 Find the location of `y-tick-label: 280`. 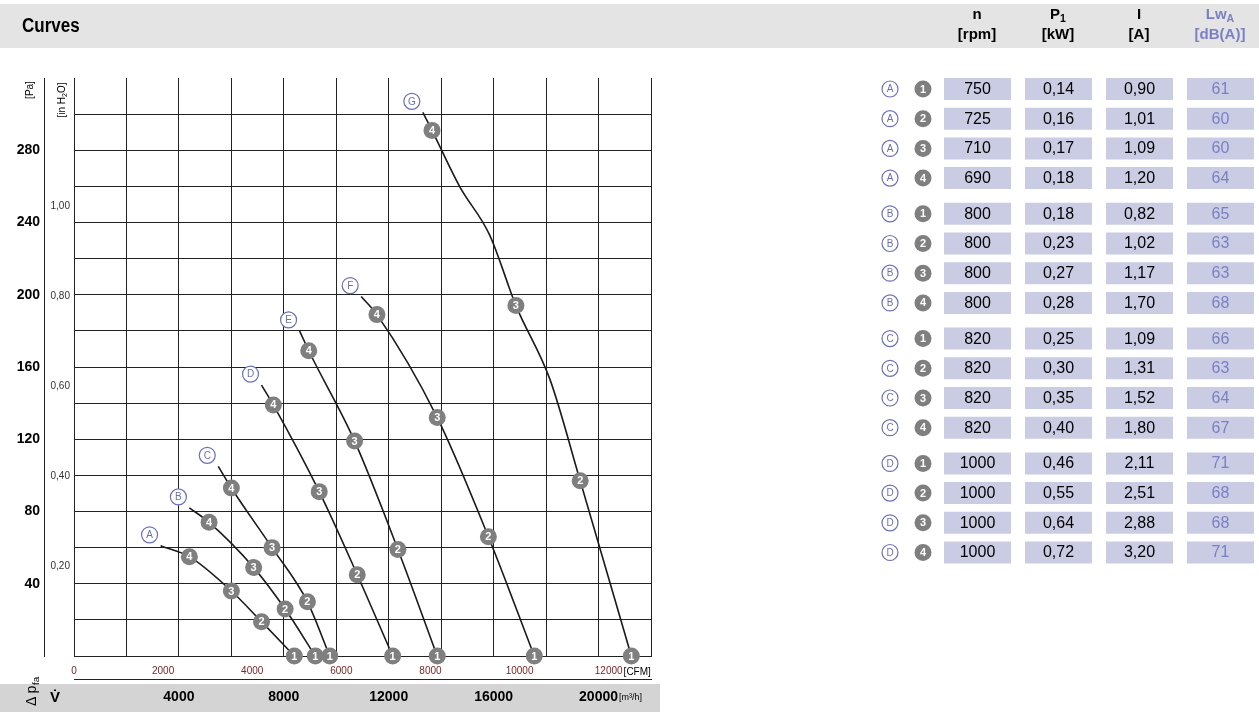

y-tick-label: 280 is located at coordinates (28, 149).